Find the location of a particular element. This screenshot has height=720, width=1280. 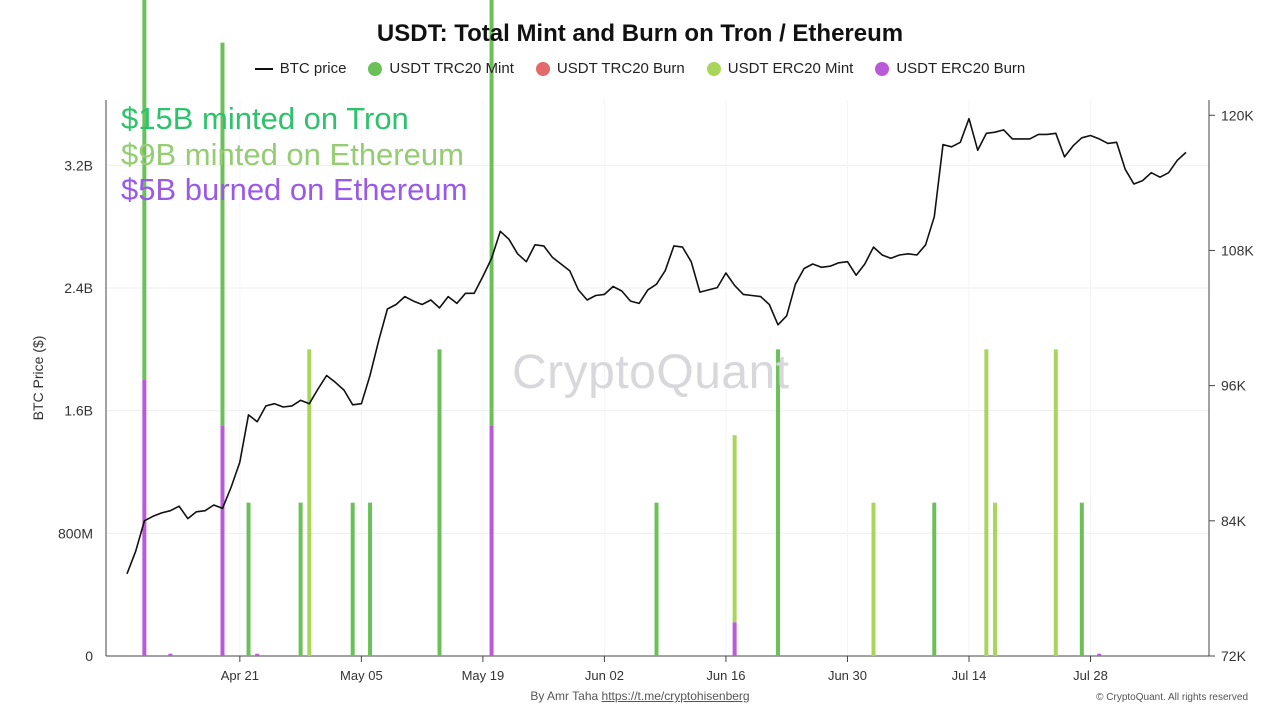

annotation-eth-burn: $5B burned on Ethereum is located at coordinates (294, 189).